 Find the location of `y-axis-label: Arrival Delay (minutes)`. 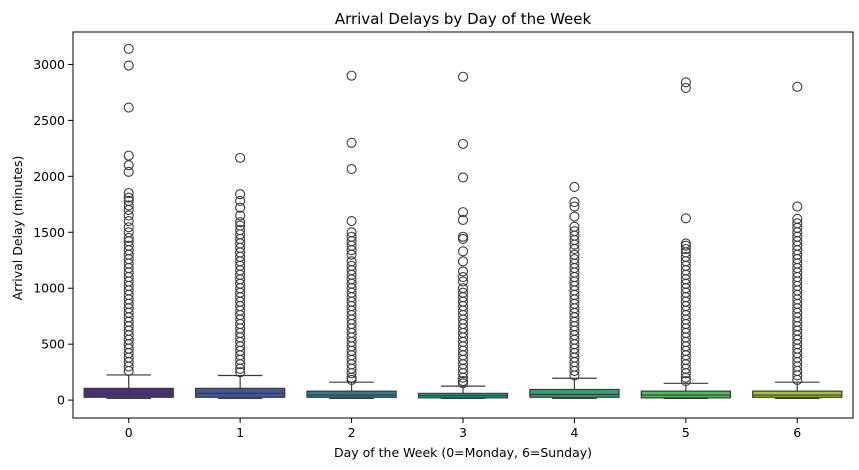

y-axis-label: Arrival Delay (minutes) is located at coordinates (17, 228).